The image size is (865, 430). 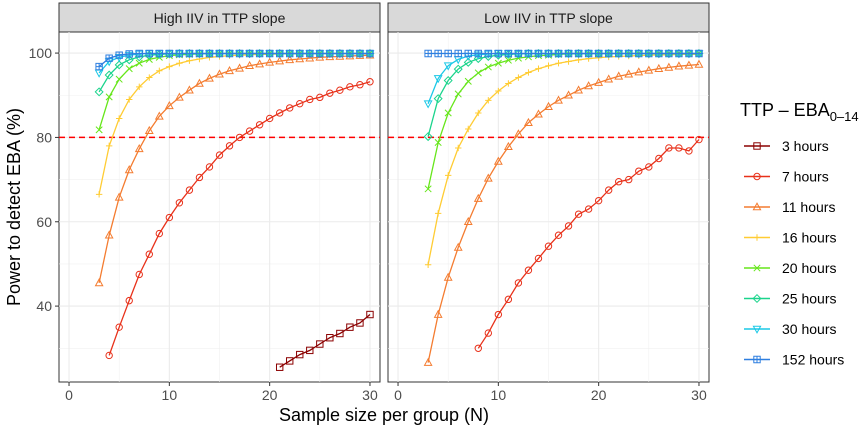 What do you see at coordinates (170, 395) in the screenshot?
I see `x-tick-label: 10` at bounding box center [170, 395].